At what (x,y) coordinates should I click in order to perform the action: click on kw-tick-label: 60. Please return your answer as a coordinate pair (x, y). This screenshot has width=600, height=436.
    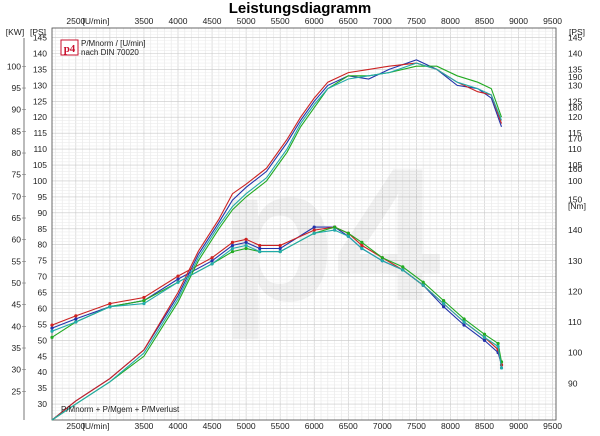
    Looking at the image, I should click on (17, 240).